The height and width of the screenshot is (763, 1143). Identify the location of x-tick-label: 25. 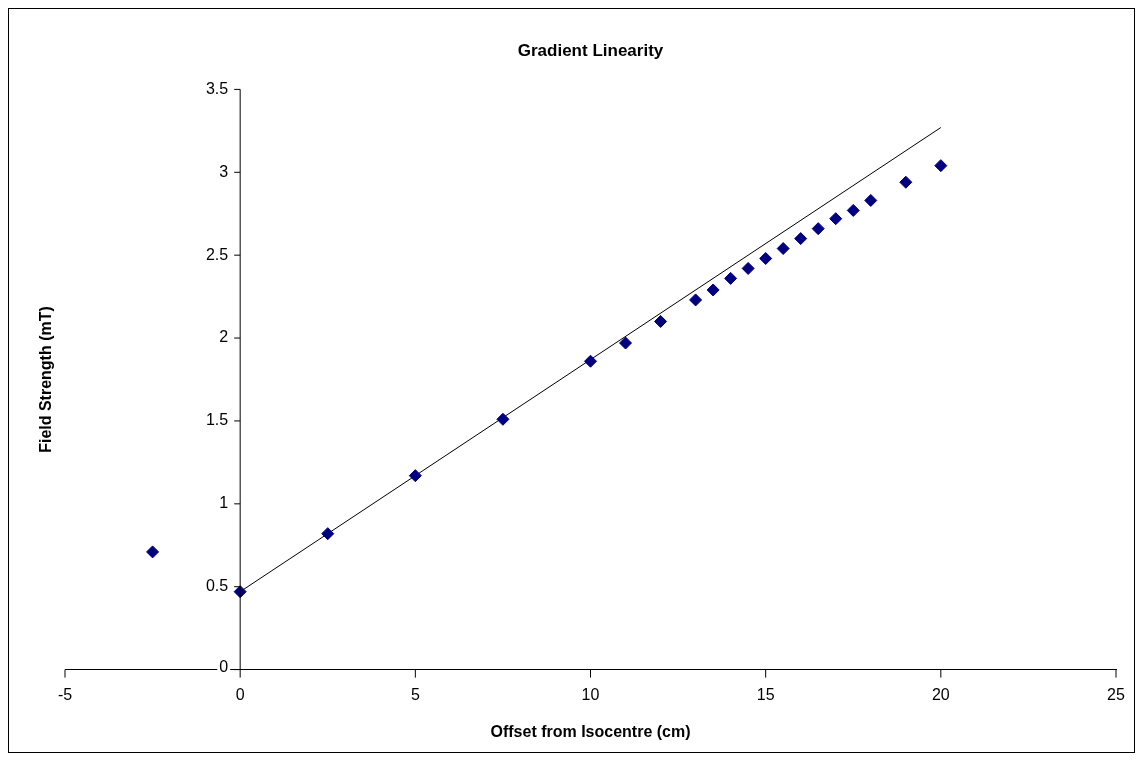
(1116, 694).